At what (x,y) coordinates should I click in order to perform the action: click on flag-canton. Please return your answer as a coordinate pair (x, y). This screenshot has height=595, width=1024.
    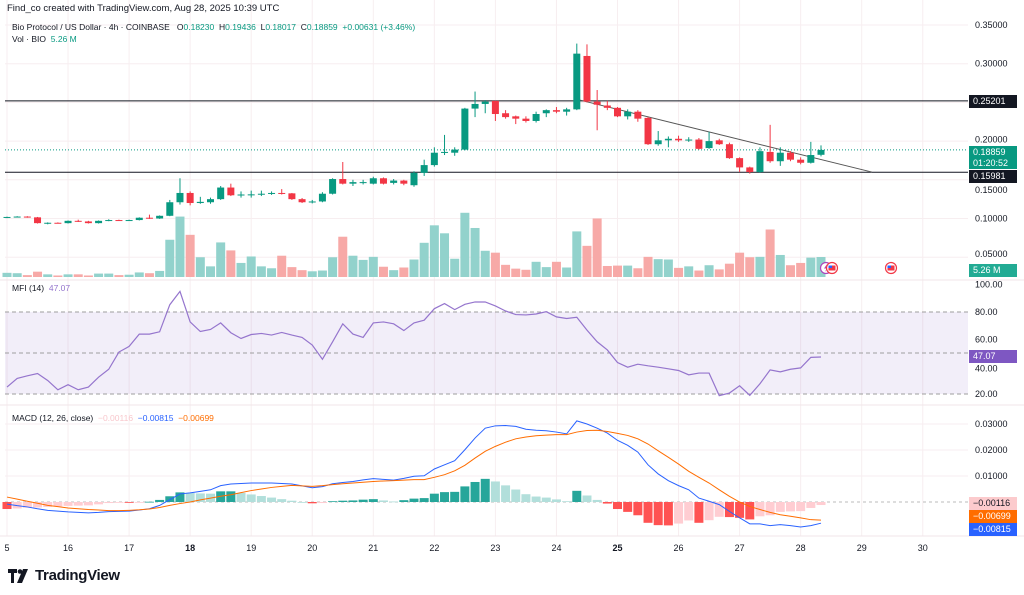
    Looking at the image, I should click on (889, 266).